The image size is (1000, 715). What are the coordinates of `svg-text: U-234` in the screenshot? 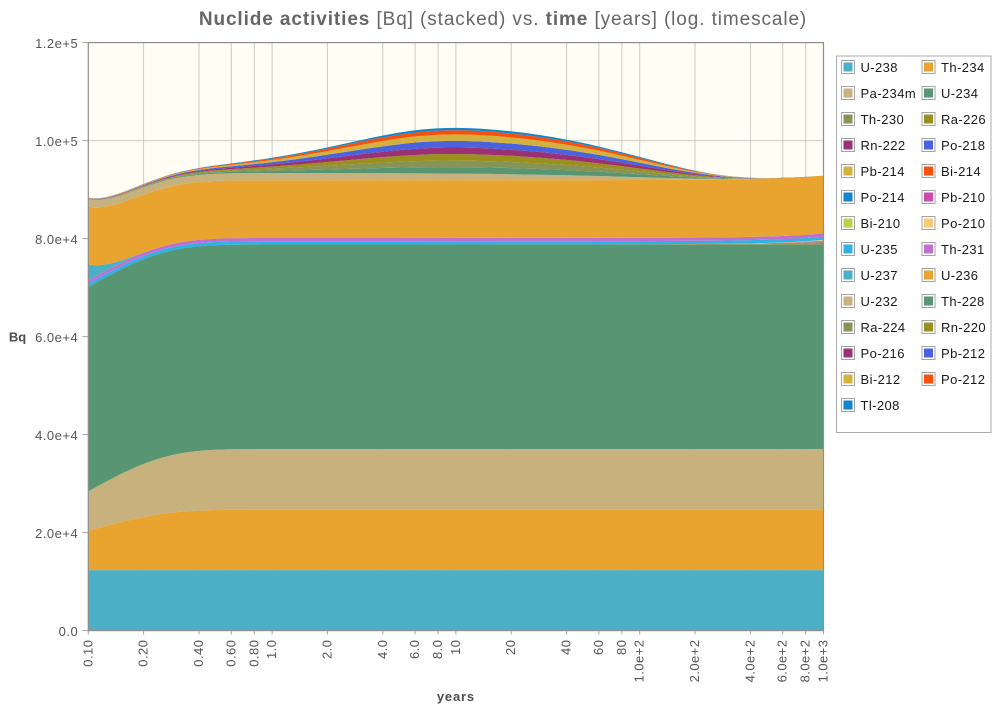 It's located at (959, 93).